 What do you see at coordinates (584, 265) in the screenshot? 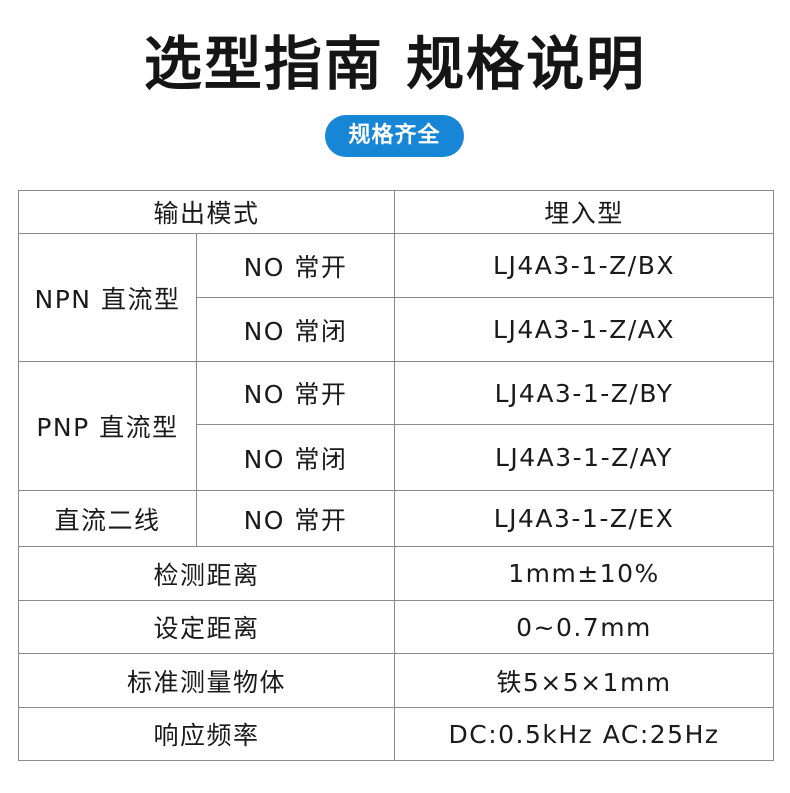
I see `model-cell: LJ4A3-1-Z/BX` at bounding box center [584, 265].